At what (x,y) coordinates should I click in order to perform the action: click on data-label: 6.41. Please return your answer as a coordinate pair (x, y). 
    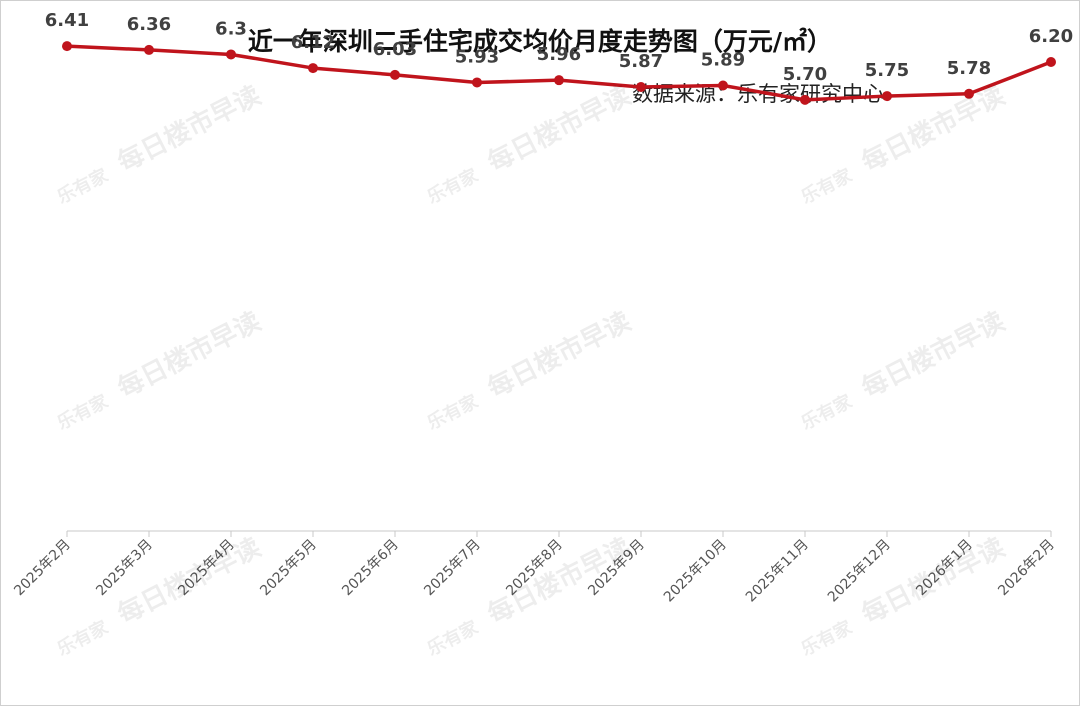
    Looking at the image, I should click on (67, 20).